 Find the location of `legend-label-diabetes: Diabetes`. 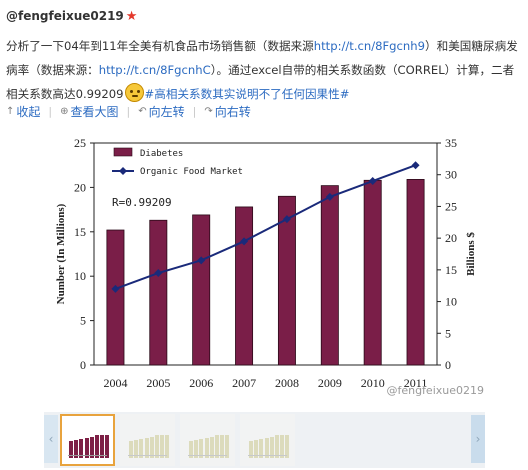

legend-label-diabetes: Diabetes is located at coordinates (161, 154).